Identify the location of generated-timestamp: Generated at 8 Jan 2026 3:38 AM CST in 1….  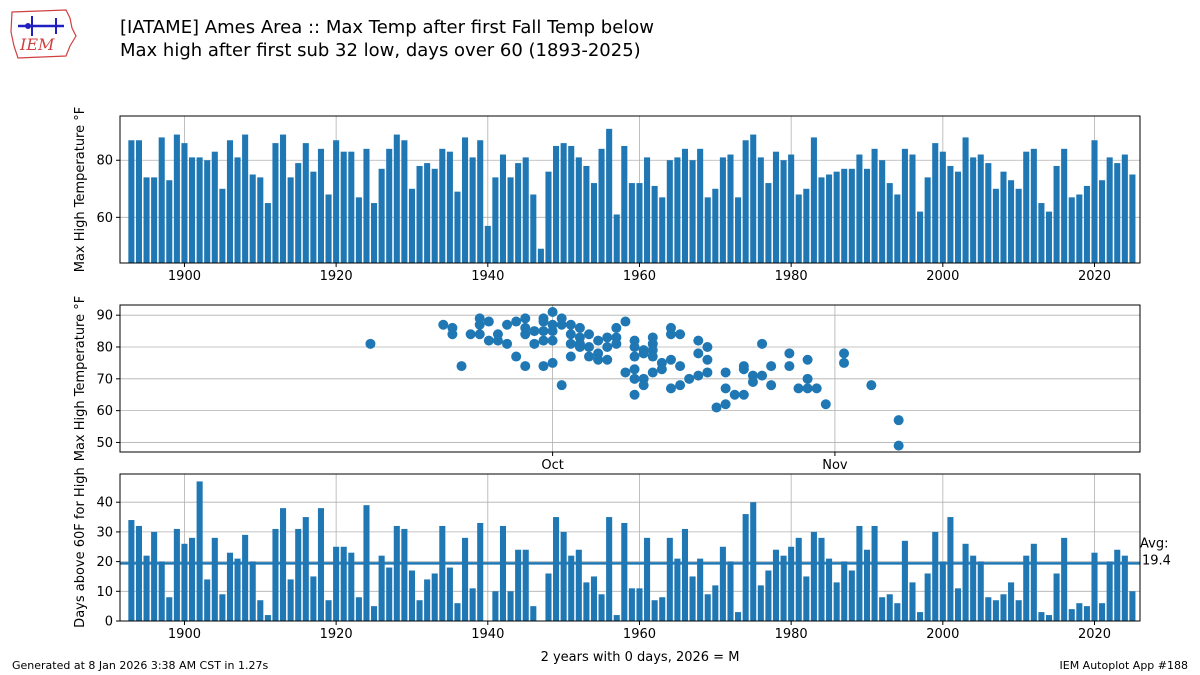
(140, 665).